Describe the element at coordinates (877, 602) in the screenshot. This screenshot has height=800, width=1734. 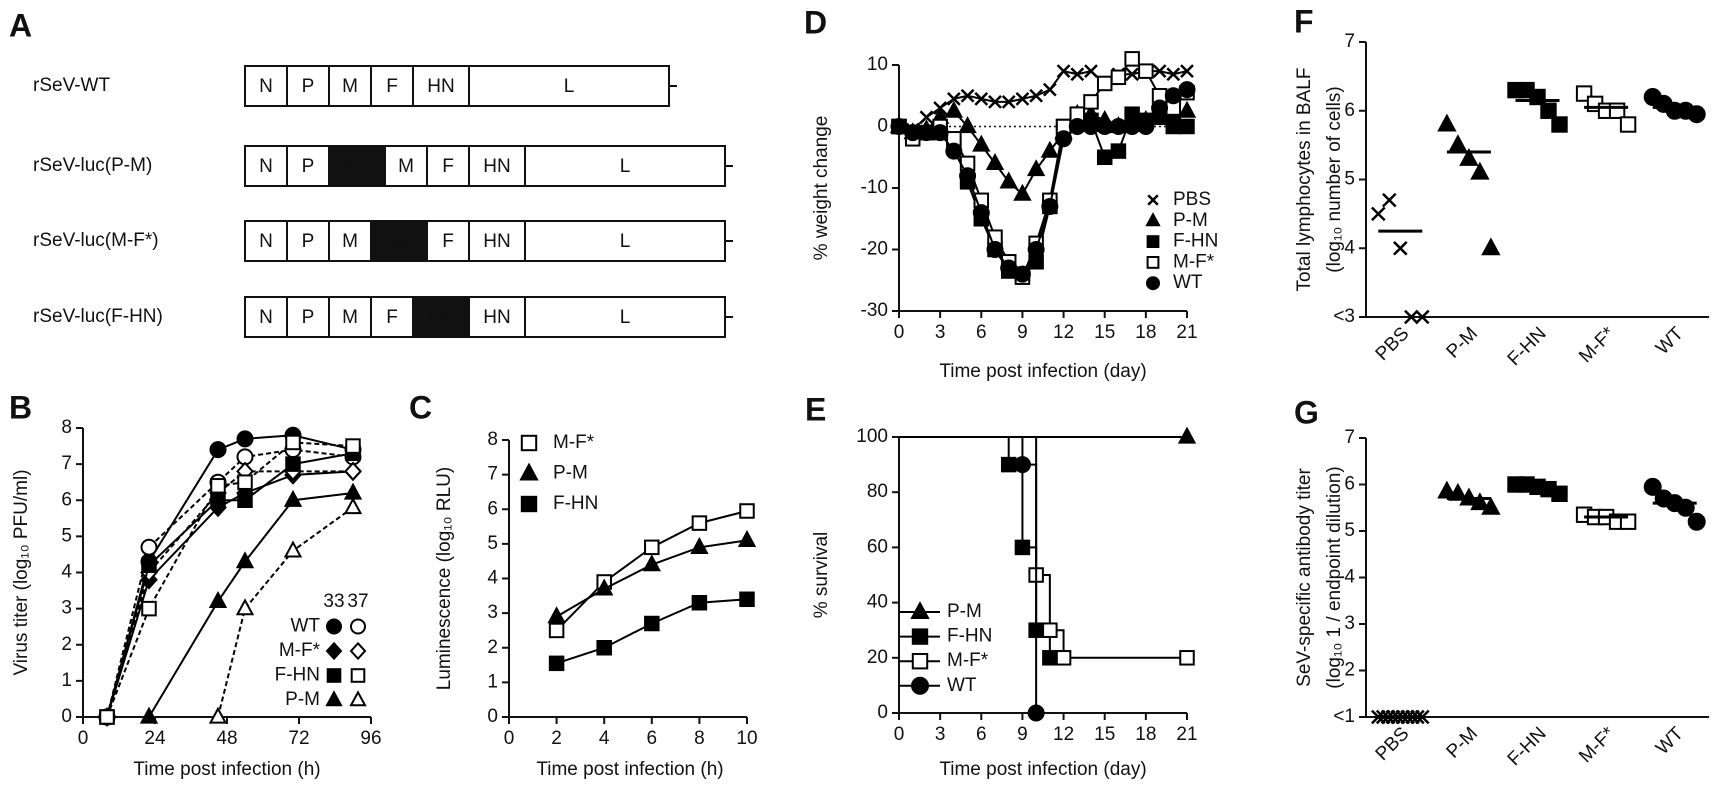
I see `y-tick-label: 40` at that location.